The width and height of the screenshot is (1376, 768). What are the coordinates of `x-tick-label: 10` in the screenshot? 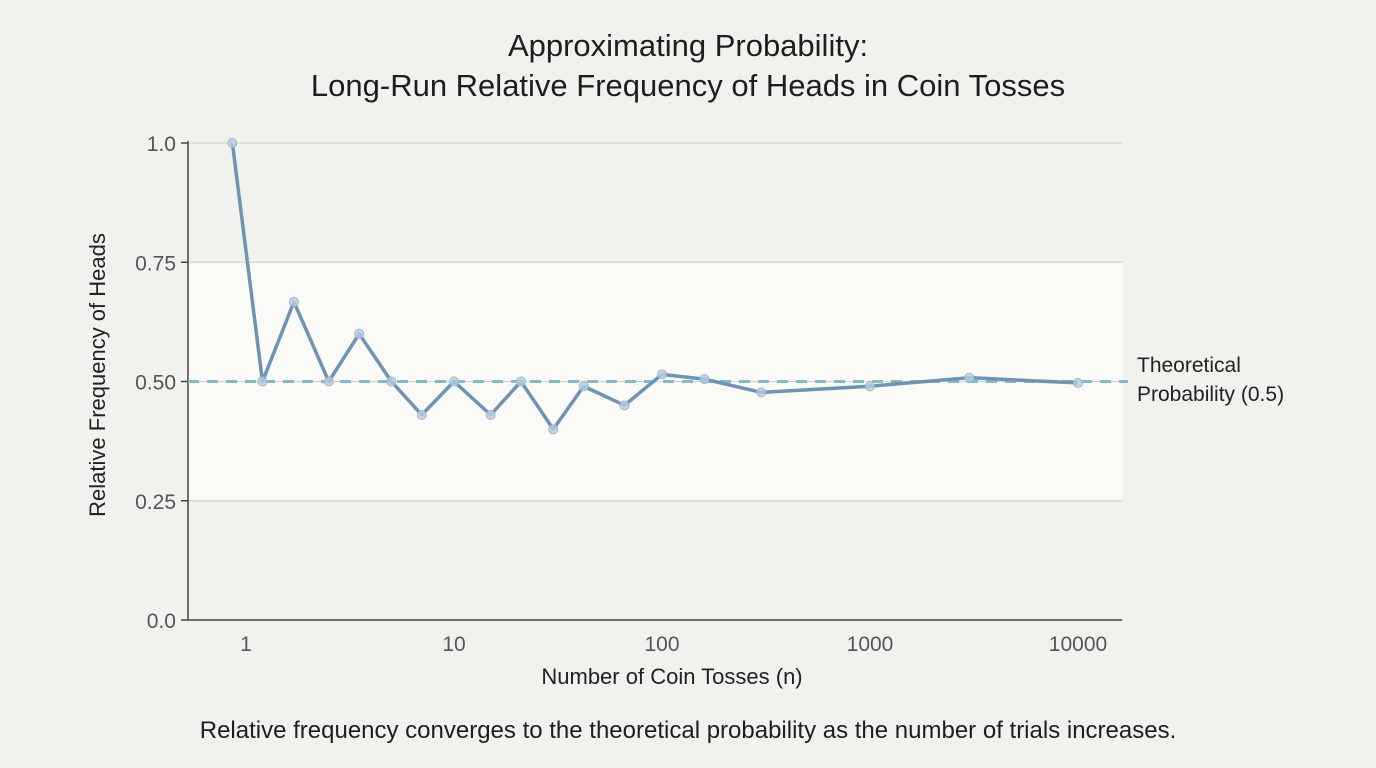 It's located at (453, 644).